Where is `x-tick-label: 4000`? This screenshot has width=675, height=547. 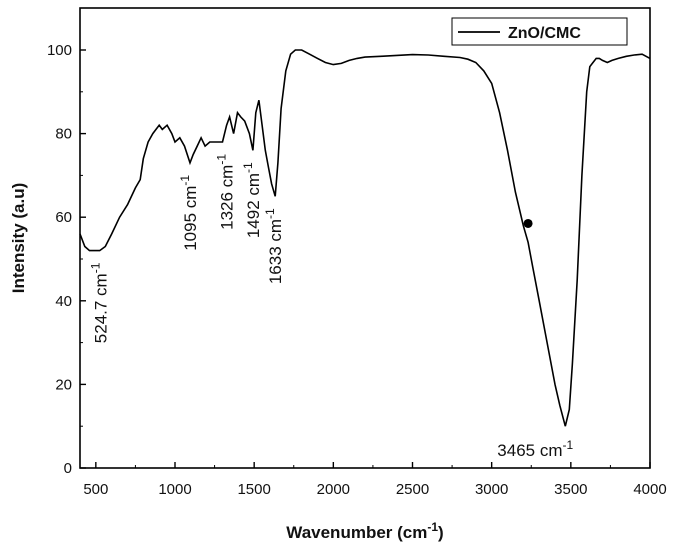 x-tick-label: 4000 is located at coordinates (649, 489).